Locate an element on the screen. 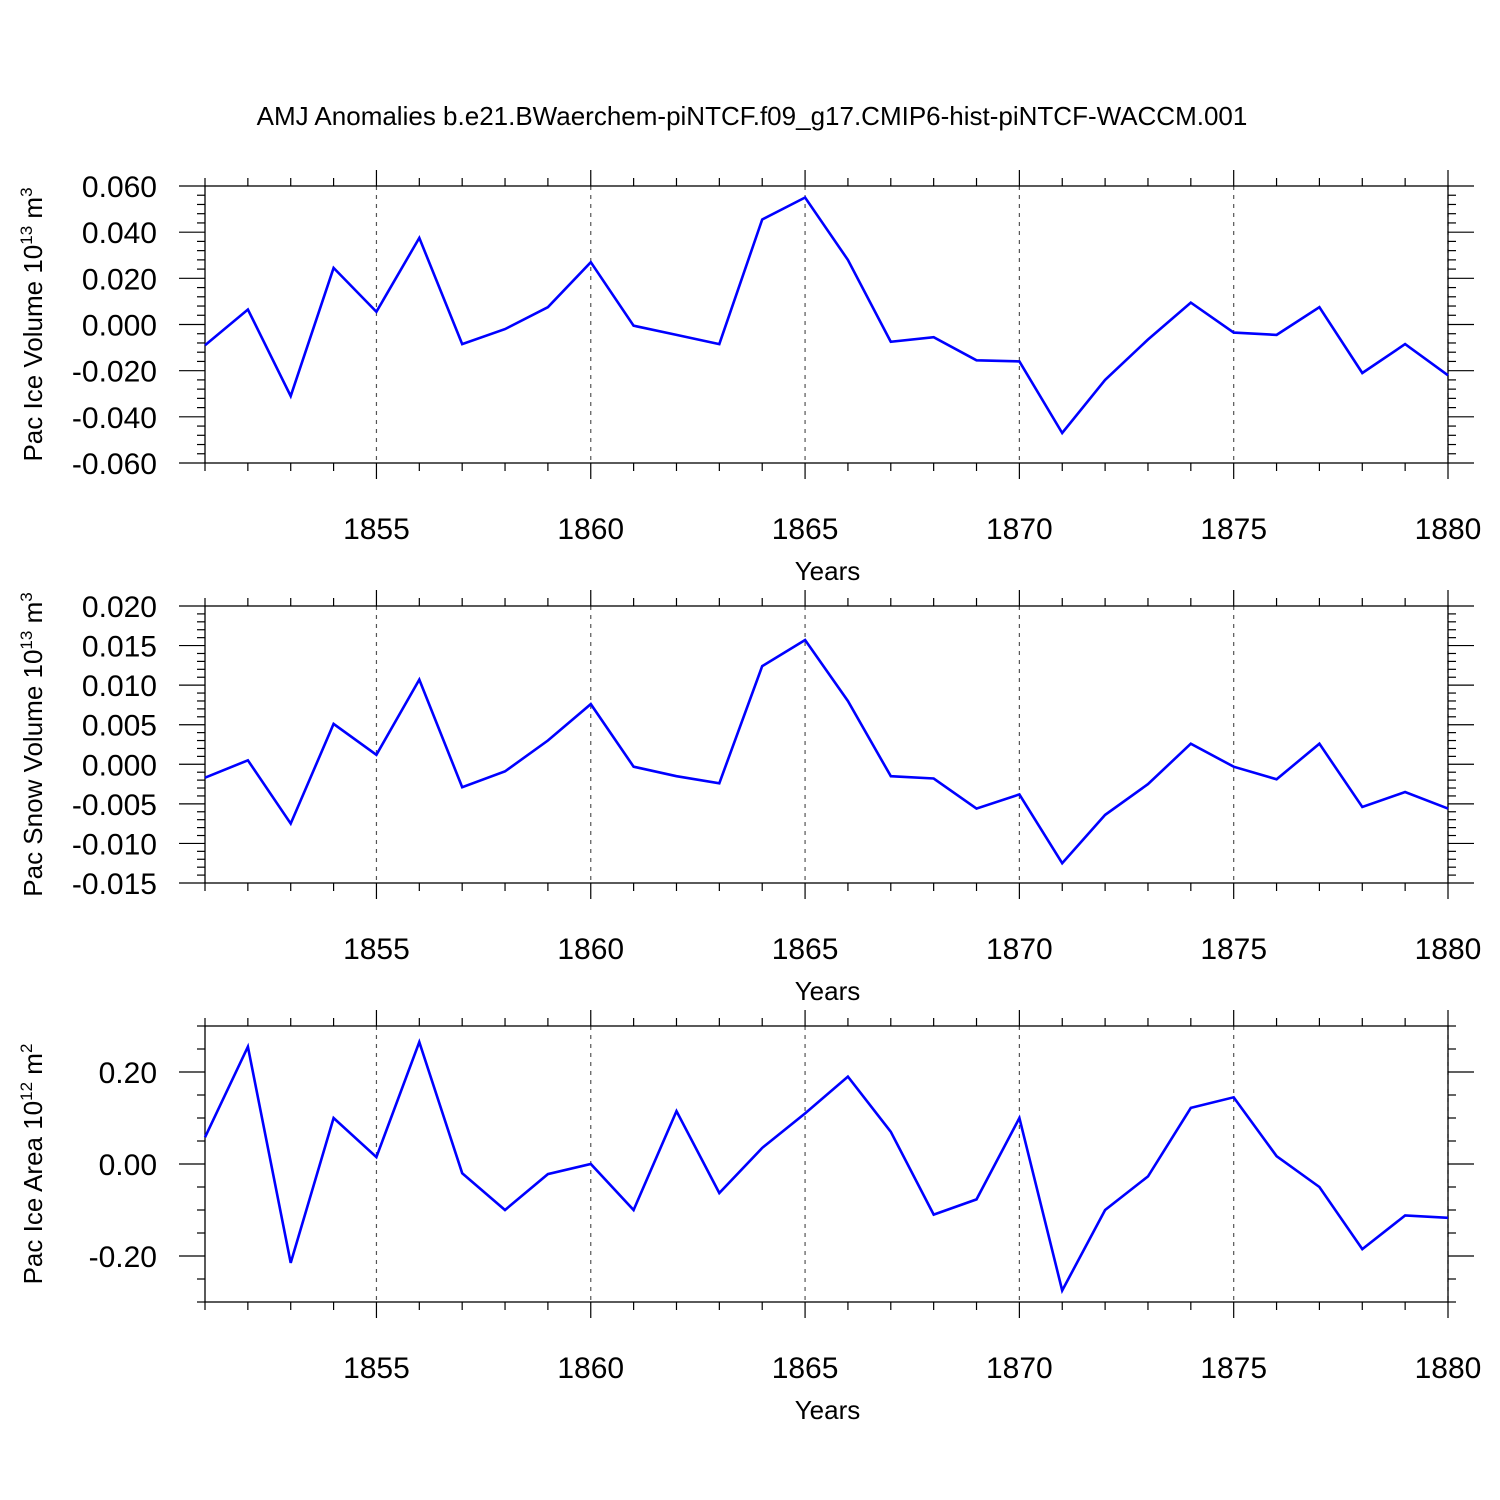 The height and width of the screenshot is (1500, 1500). y-tick-label: -0.040 is located at coordinates (114, 418).